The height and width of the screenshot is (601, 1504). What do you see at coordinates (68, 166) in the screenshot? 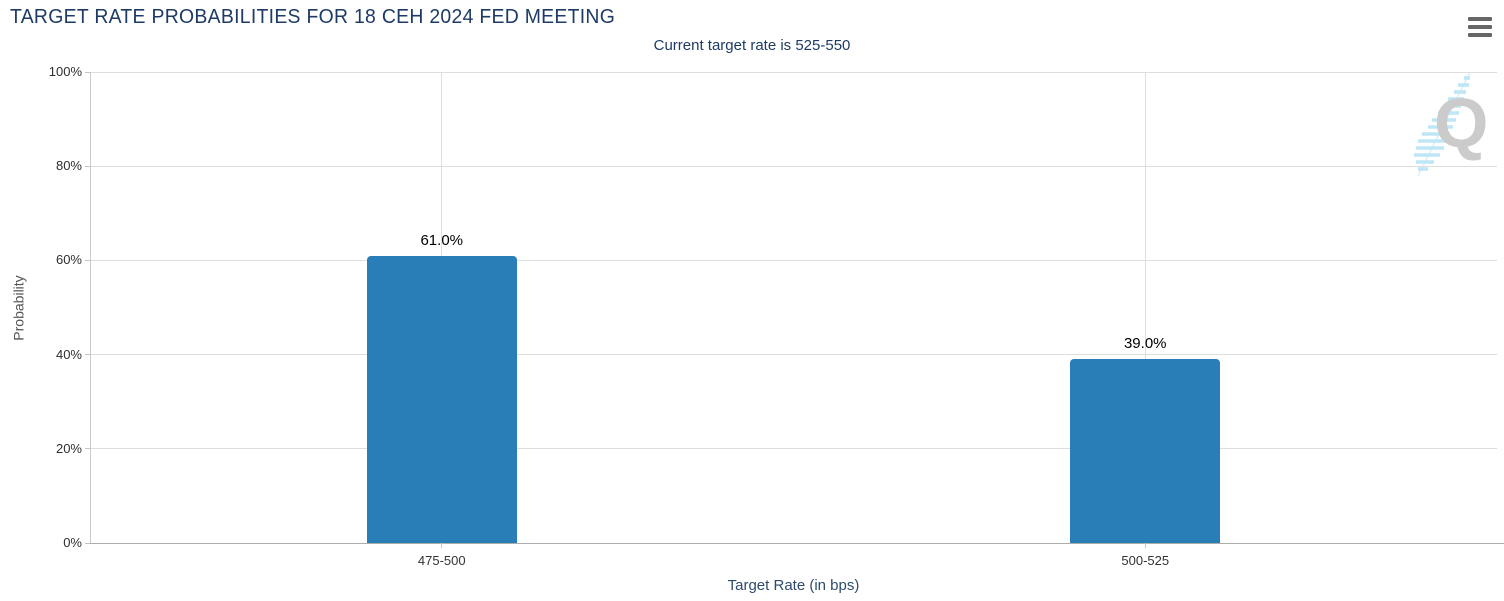
I see `y-tick-label: 80%` at bounding box center [68, 166].